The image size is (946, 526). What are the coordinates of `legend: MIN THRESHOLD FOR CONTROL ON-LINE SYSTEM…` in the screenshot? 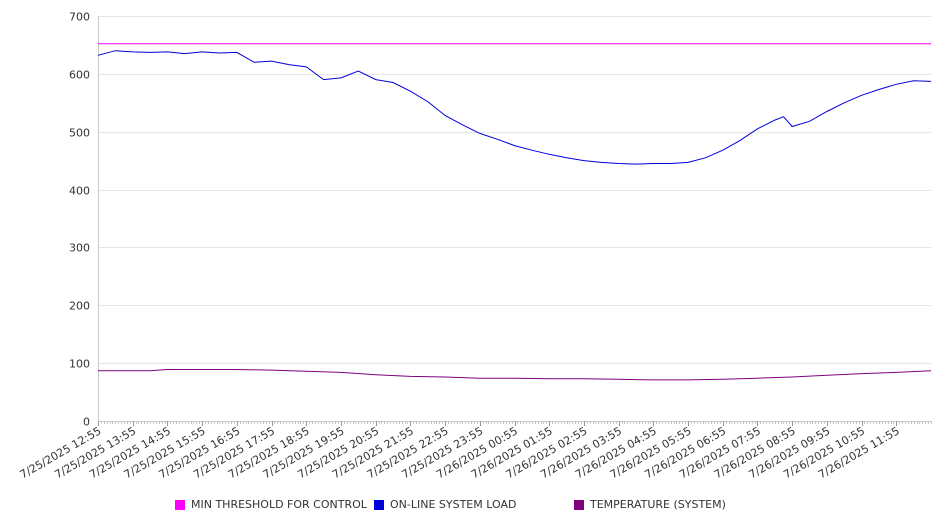 It's located at (473, 506).